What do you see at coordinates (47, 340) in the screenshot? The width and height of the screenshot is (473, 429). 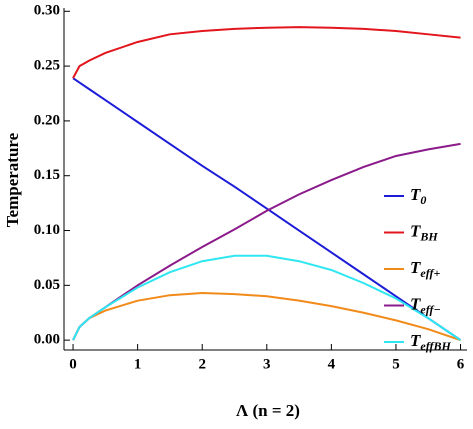 I see `y-tick-label: 0.00` at bounding box center [47, 340].